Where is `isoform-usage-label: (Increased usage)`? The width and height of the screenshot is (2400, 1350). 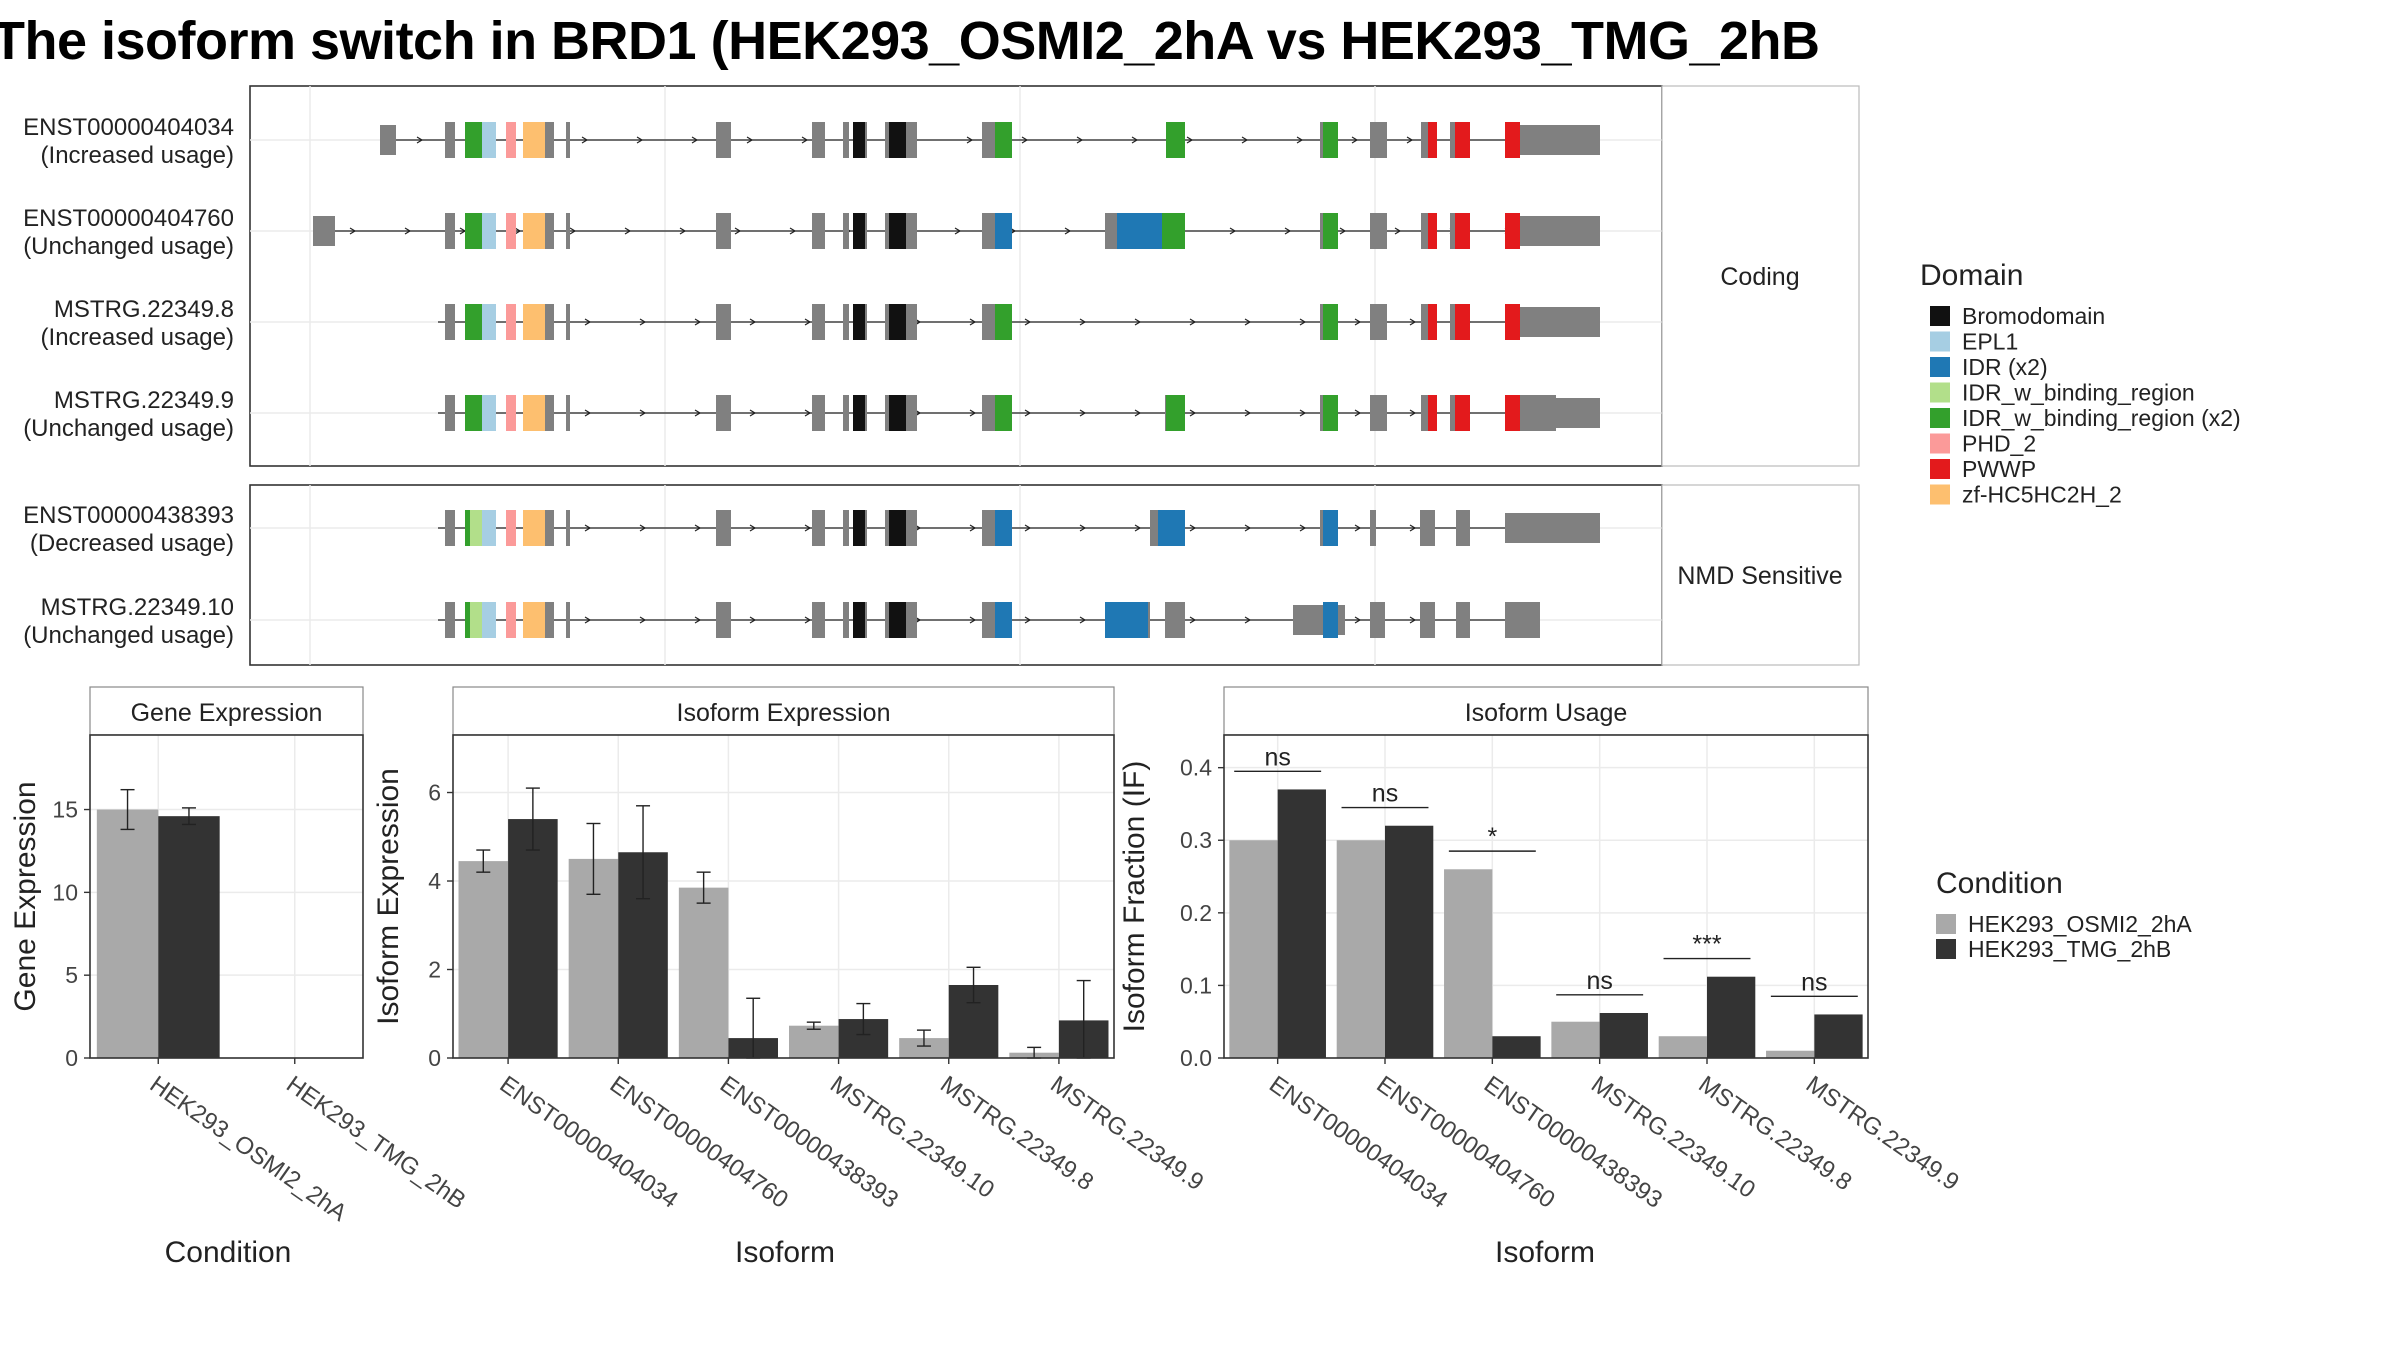
isoform-usage-label: (Increased usage) is located at coordinates (137, 155).